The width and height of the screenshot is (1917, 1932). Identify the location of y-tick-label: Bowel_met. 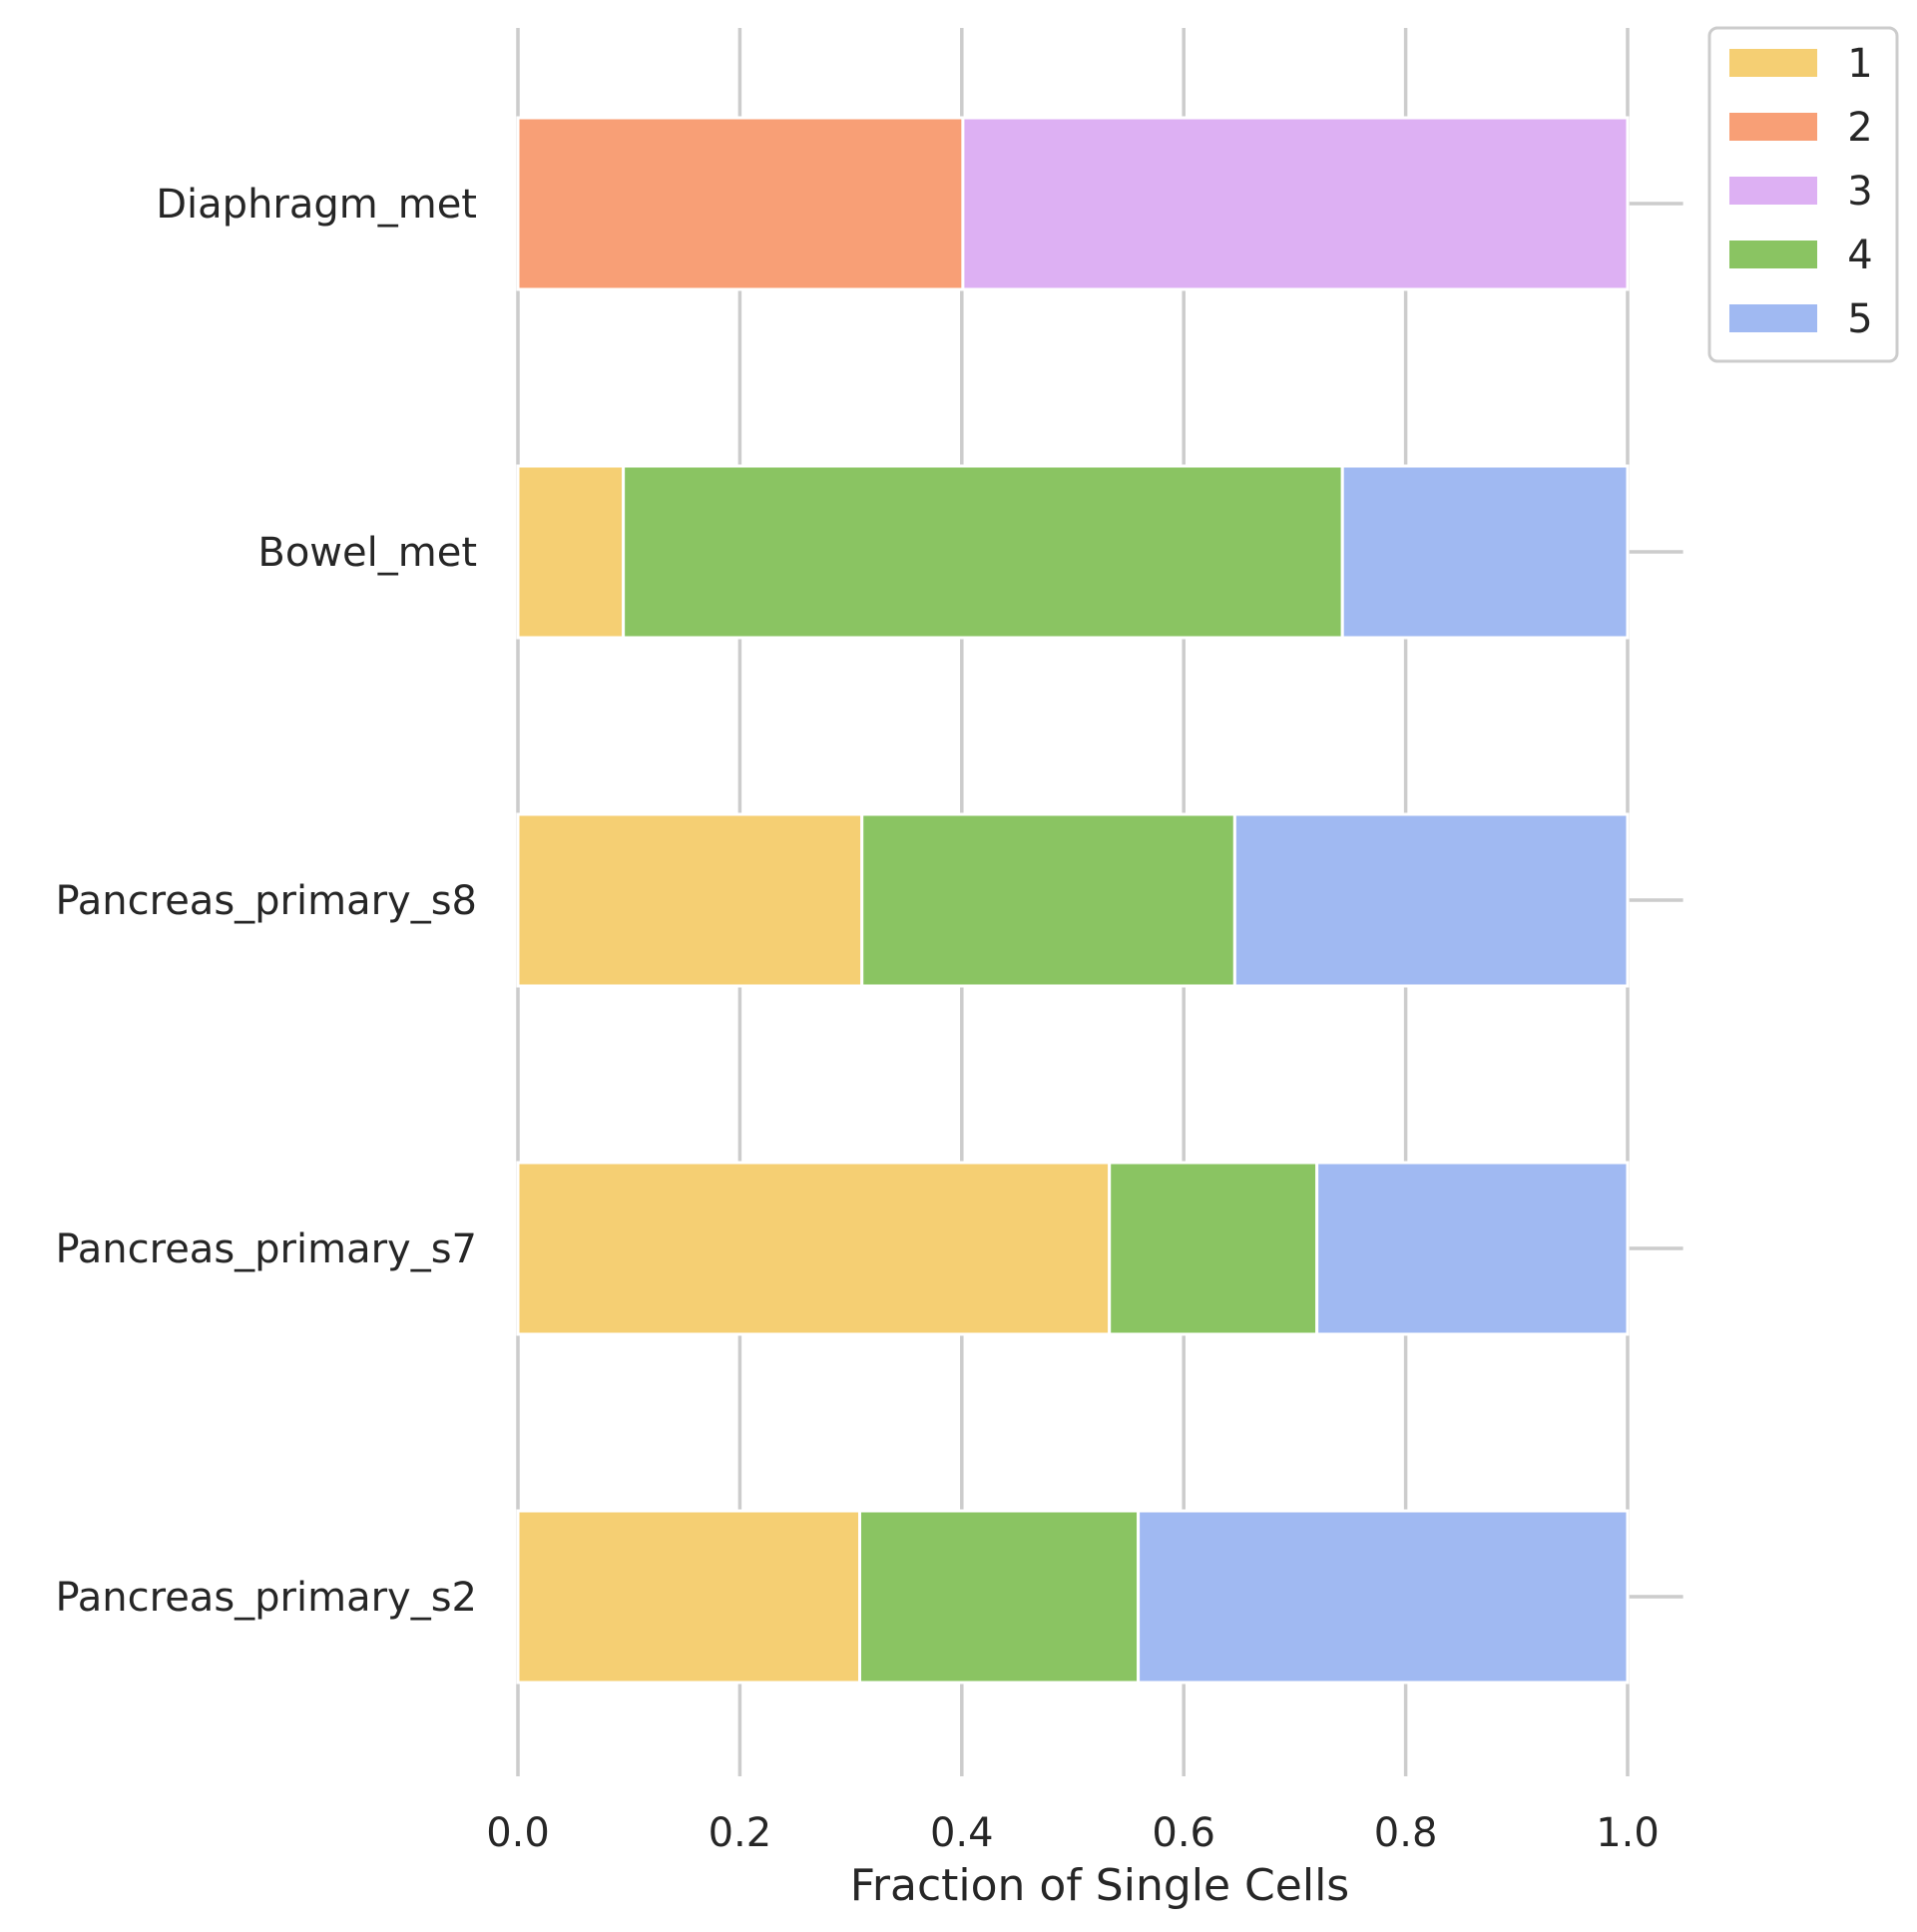
(367, 553).